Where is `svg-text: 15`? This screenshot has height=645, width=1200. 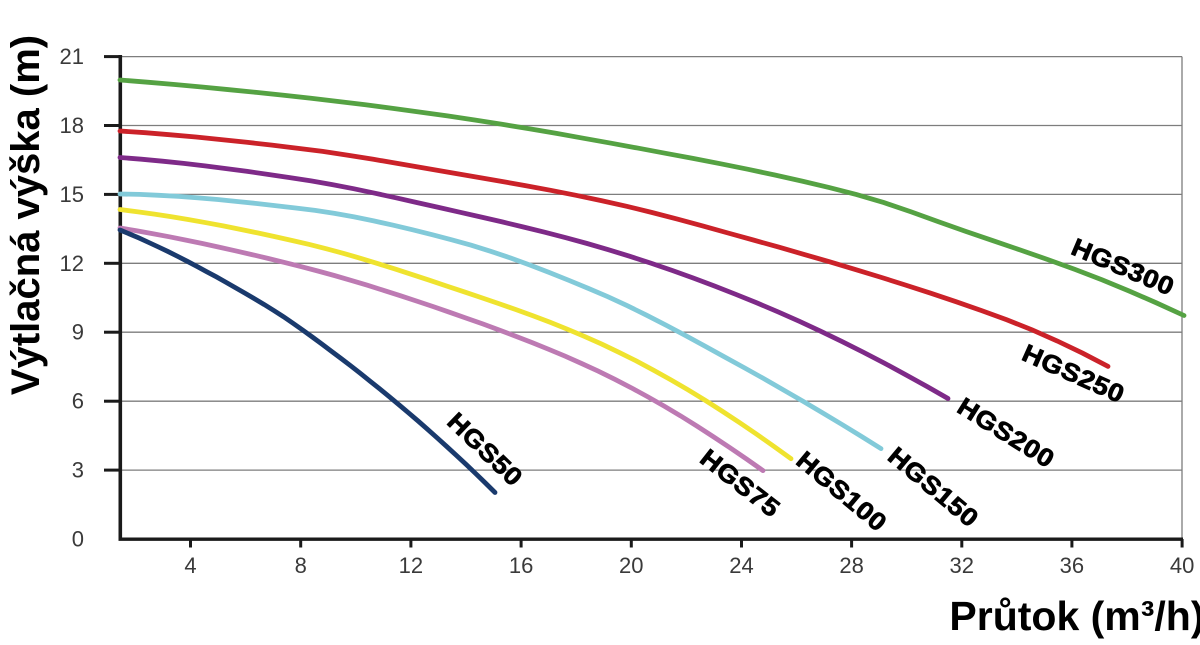
svg-text: 15 is located at coordinates (72, 194).